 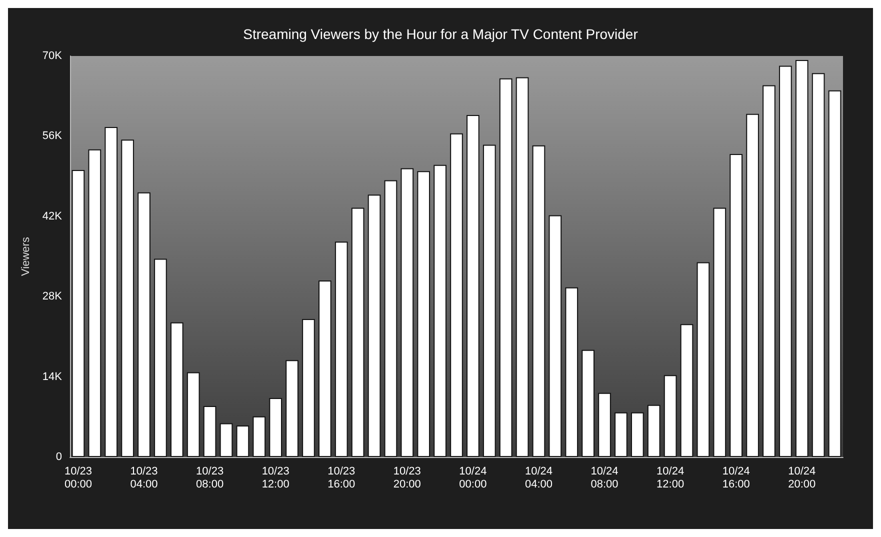 I want to click on chart-title: Streaming Viewers by the Hour for a Major TV Content Provider, so click(x=440, y=34).